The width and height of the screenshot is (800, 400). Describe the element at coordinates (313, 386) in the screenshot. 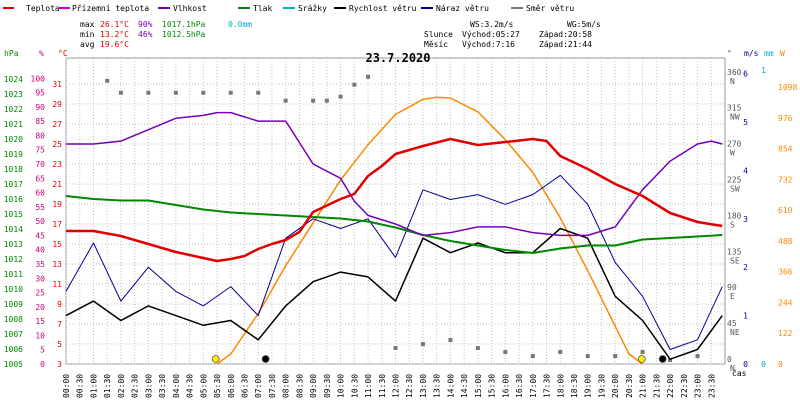

I see `tick-time: 09:00` at that location.